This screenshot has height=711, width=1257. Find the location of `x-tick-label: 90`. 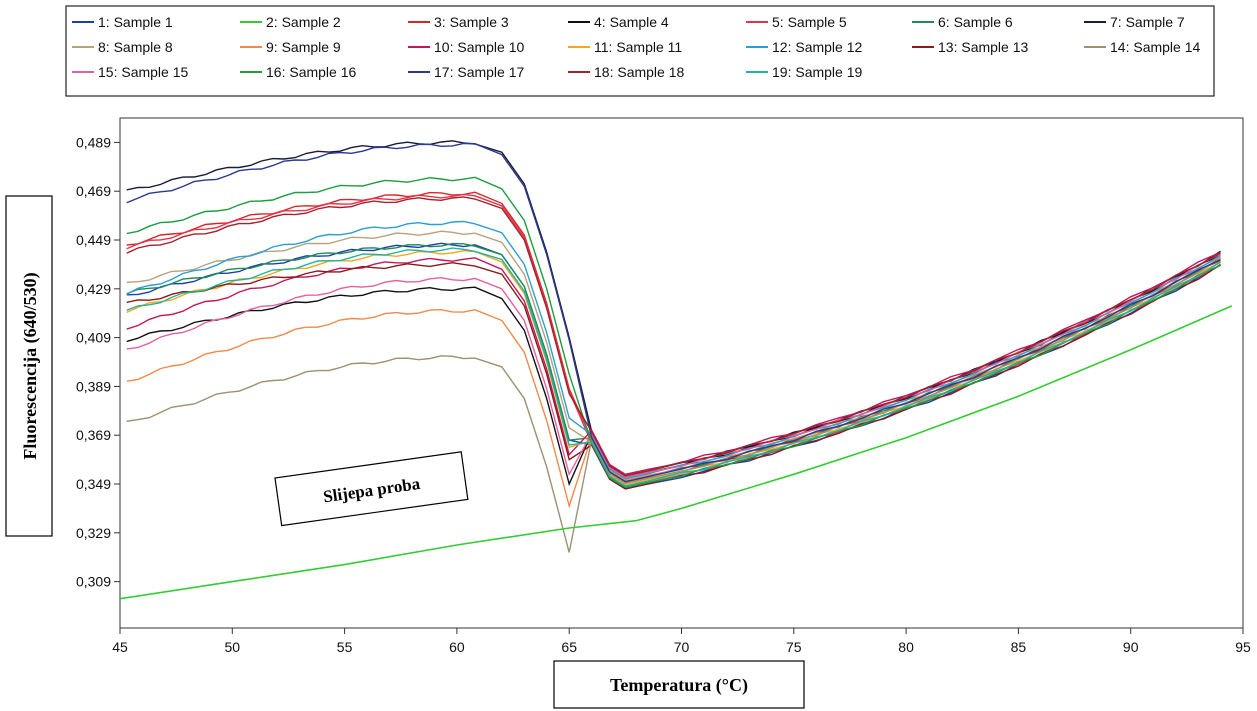

x-tick-label: 90 is located at coordinates (1131, 647).